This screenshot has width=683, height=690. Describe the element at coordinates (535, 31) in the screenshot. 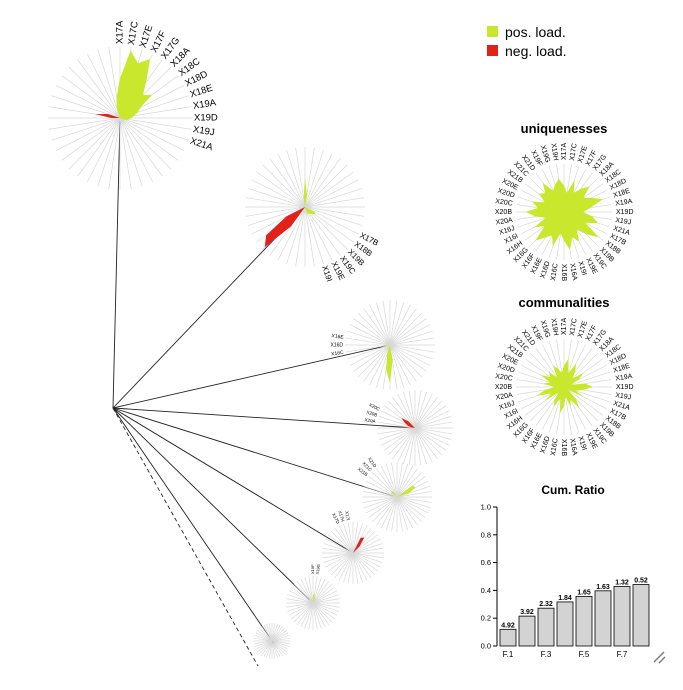

I see `pos-load-label: pos. load.` at that location.